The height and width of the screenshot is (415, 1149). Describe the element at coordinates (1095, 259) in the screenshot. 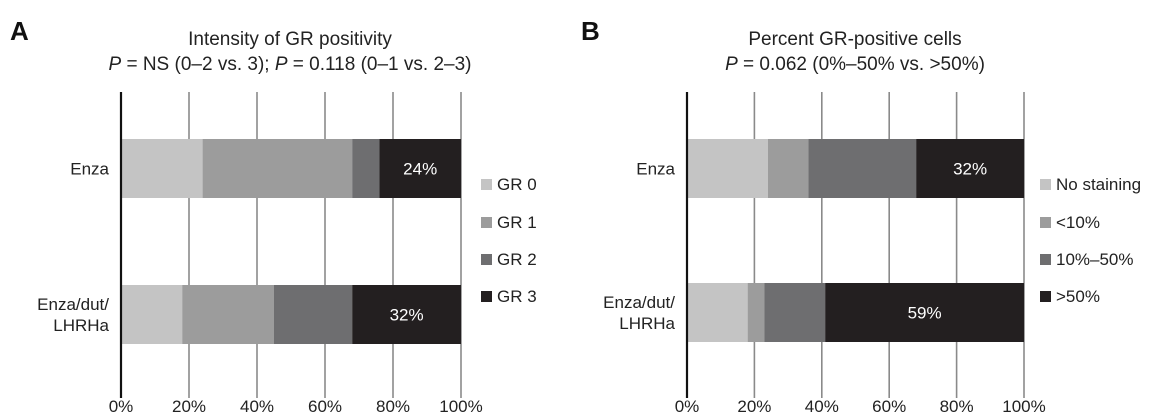

I see `legend-label: 10%–50%` at that location.